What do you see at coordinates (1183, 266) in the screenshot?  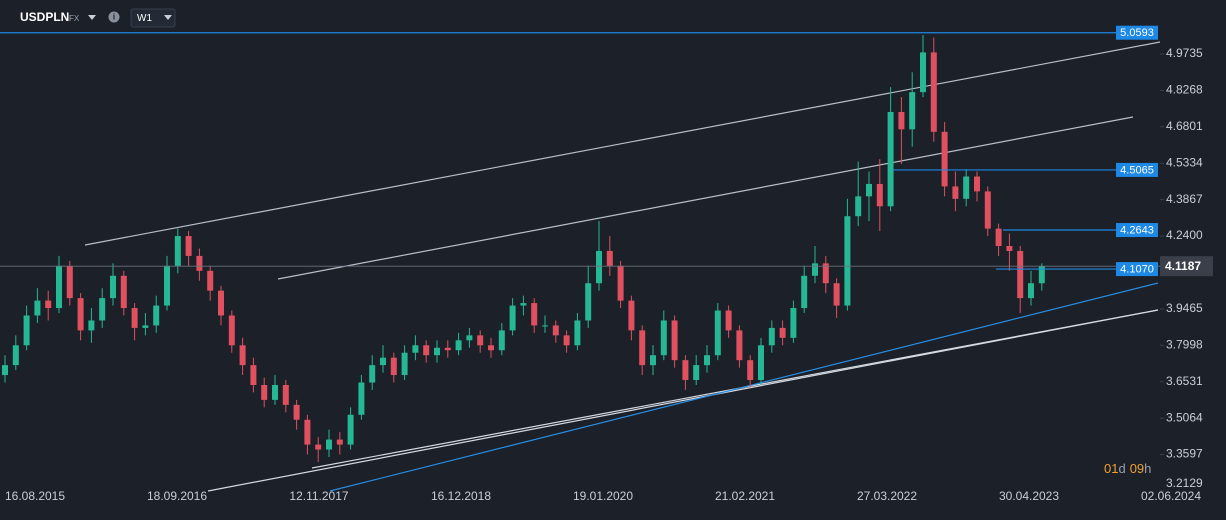 I see `last-price-label: 4.1187` at bounding box center [1183, 266].